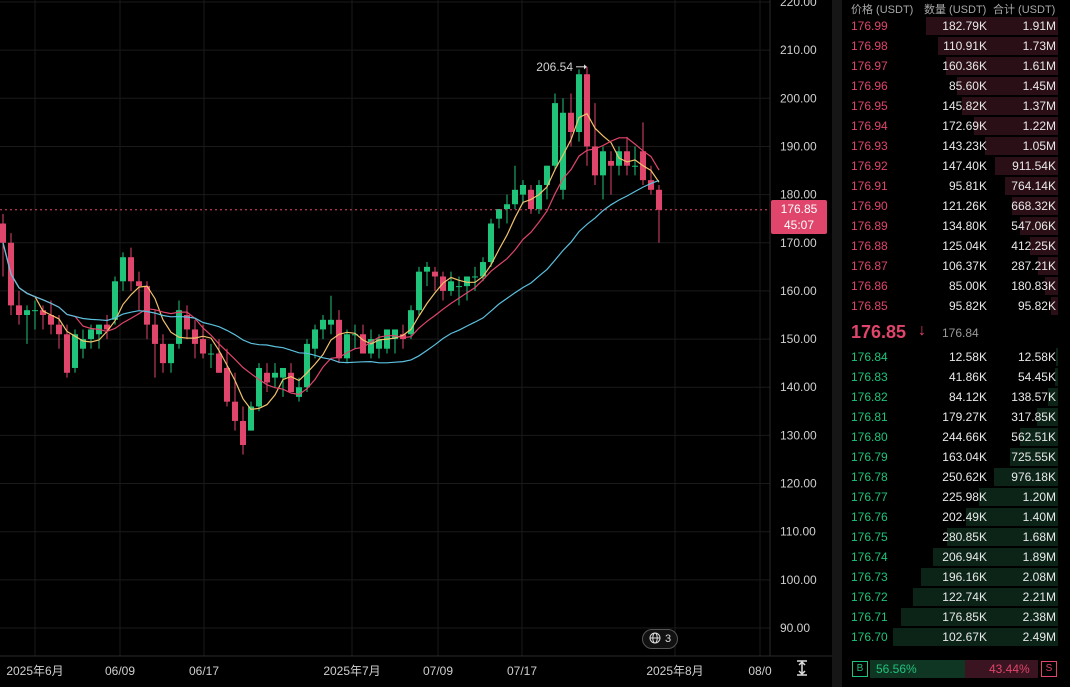 This screenshot has width=1070, height=687. I want to click on ask-price: 176.91, so click(869, 186).